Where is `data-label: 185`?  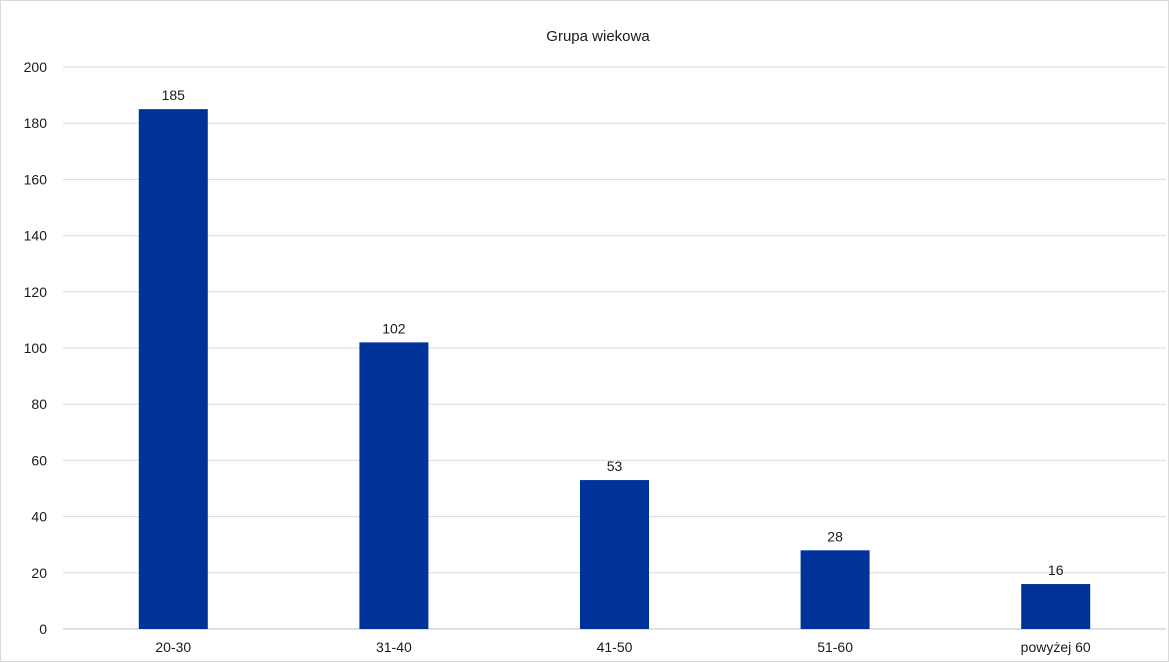
data-label: 185 is located at coordinates (174, 95).